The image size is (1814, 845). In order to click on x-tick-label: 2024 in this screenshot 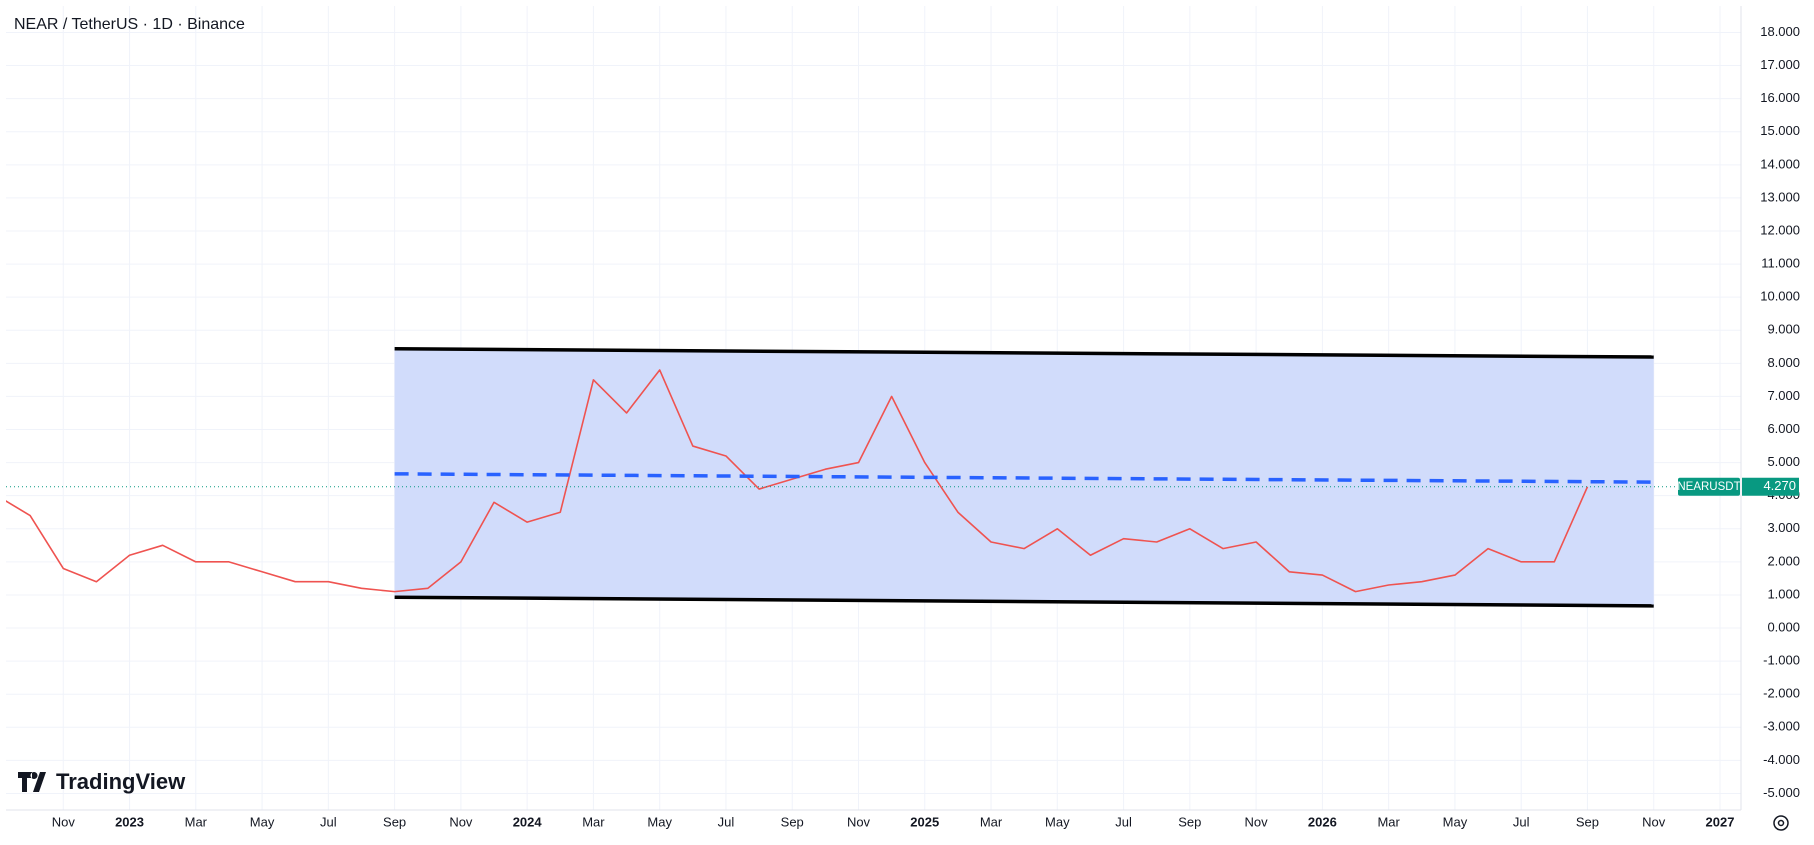, I will do `click(528, 821)`.